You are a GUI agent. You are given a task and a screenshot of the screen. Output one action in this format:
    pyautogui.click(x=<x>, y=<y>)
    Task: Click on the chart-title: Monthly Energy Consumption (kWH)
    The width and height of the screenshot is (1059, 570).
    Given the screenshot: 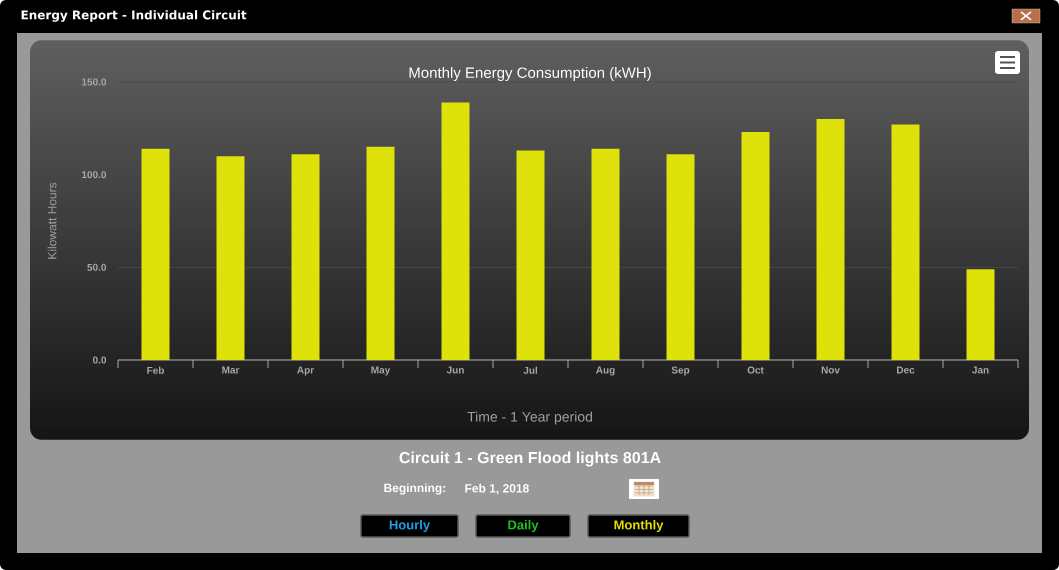 What is the action you would take?
    pyautogui.click(x=530, y=74)
    